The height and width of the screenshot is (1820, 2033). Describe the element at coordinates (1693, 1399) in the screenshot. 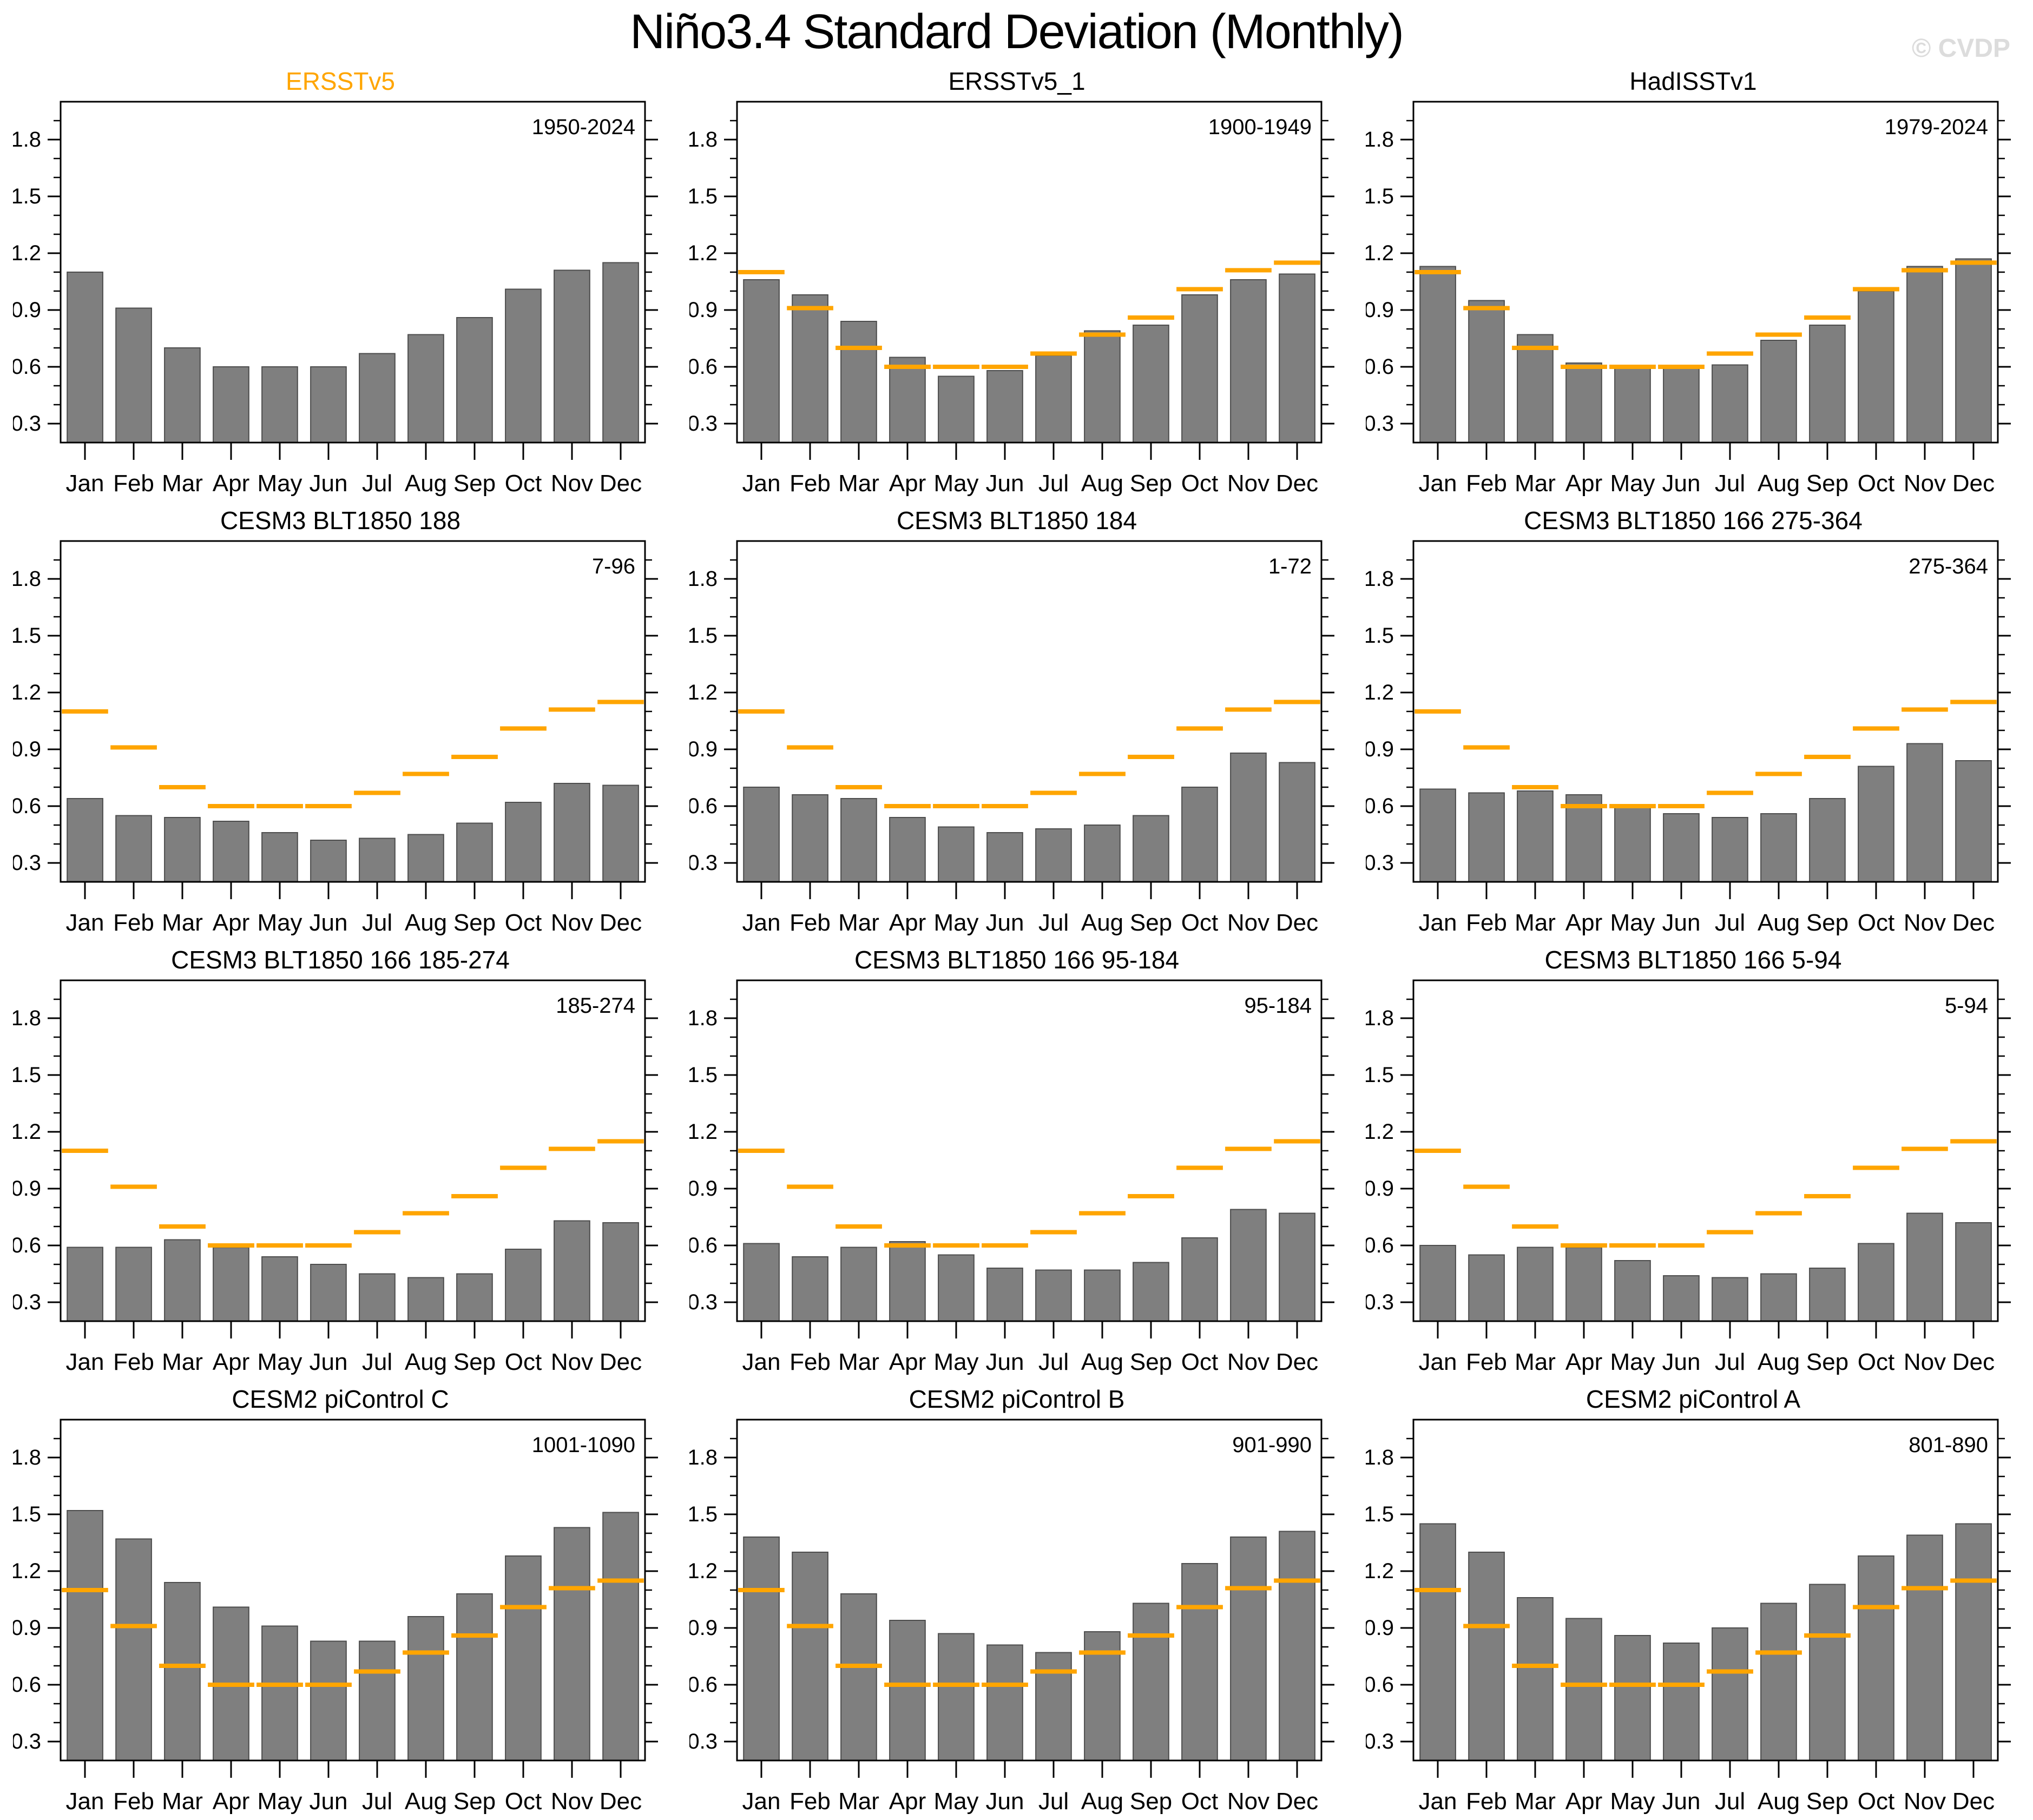

I see `panel-title: CESM2 piControl A` at that location.